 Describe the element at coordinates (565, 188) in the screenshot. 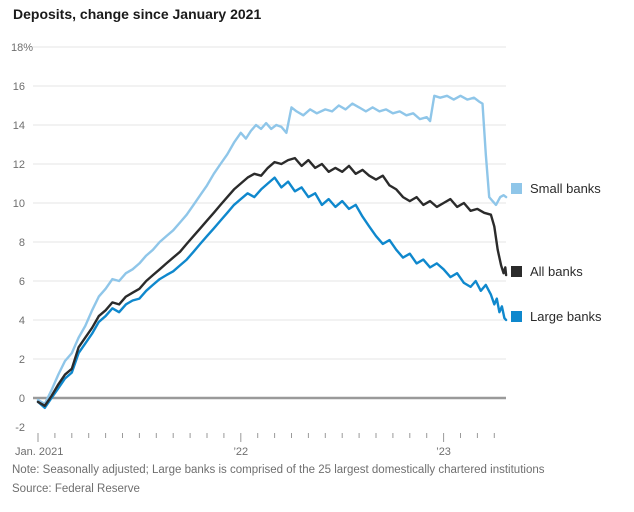

I see `legend-label-small-banks: Small banks` at that location.